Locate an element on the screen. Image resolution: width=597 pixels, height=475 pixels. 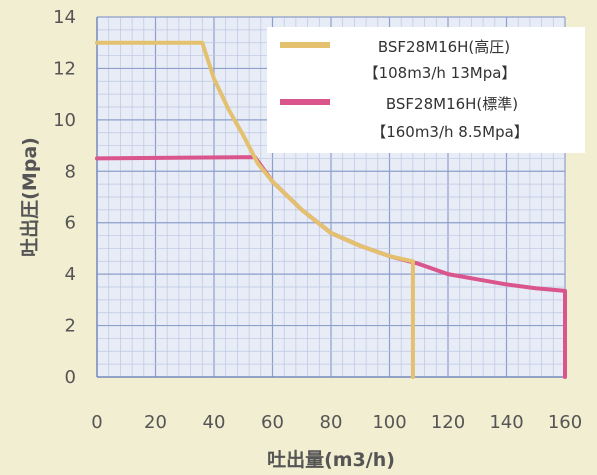
x-tick-label: 80 is located at coordinates (331, 422).